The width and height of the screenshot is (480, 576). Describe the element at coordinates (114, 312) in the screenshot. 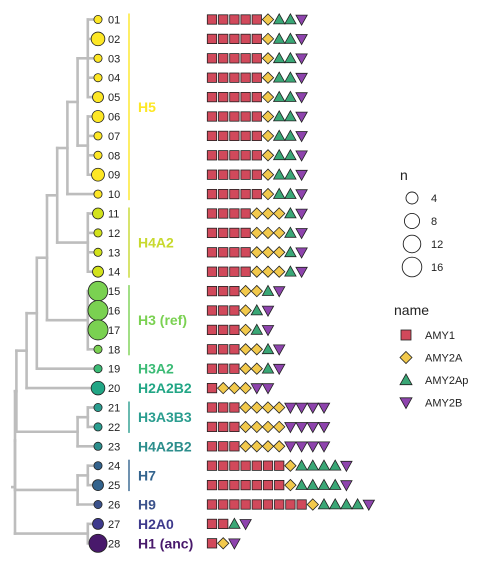

I see `tip-label: 16` at that location.